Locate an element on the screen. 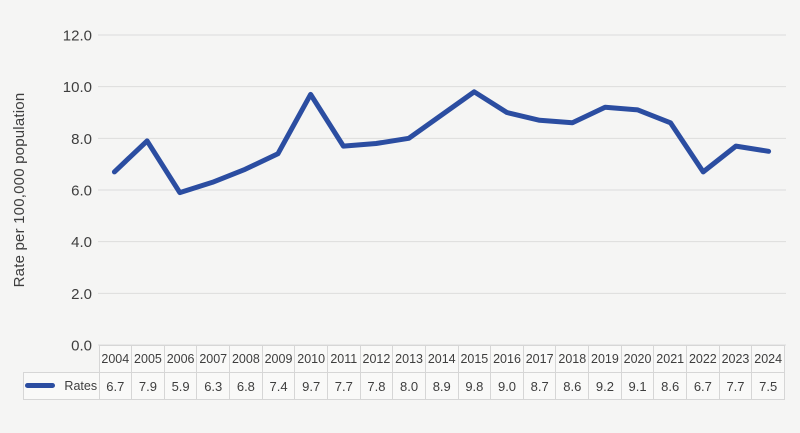  value-cell: 9.0 is located at coordinates (507, 386).